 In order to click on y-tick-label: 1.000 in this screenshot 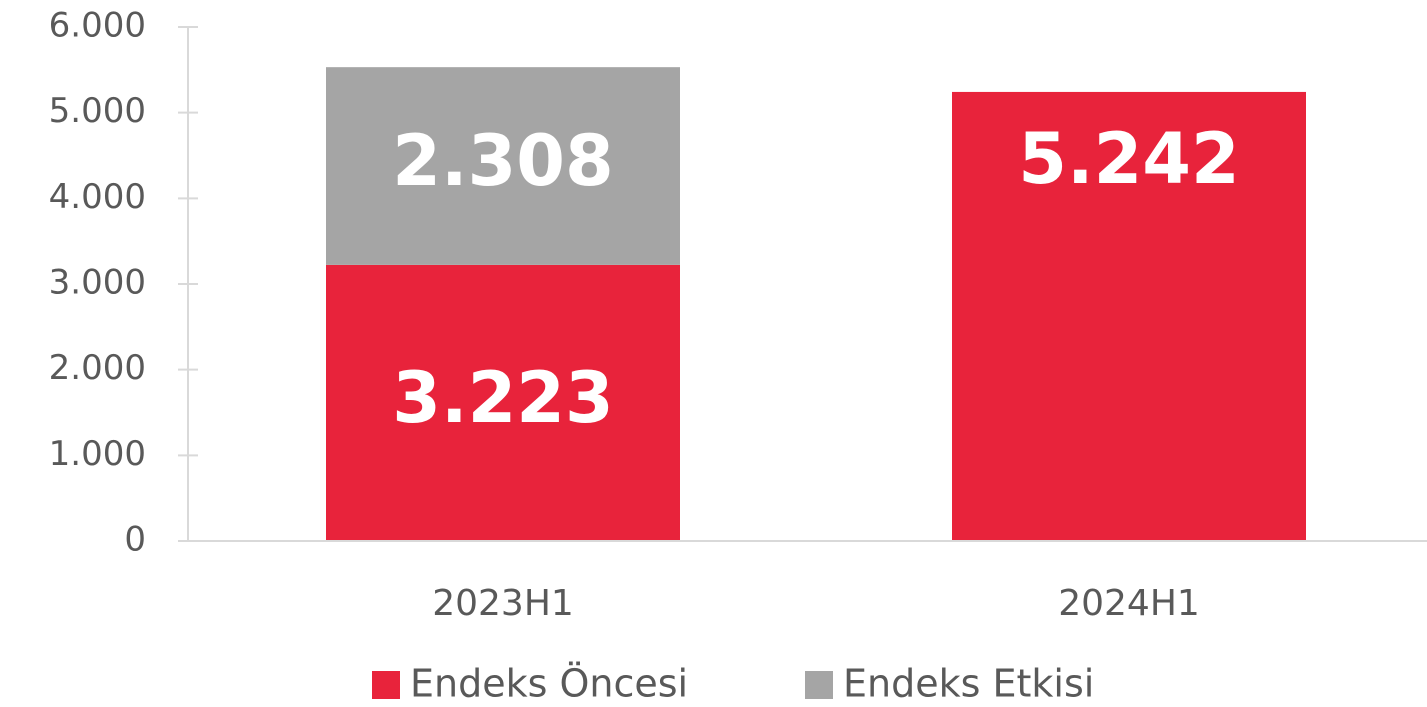, I will do `click(97, 454)`.